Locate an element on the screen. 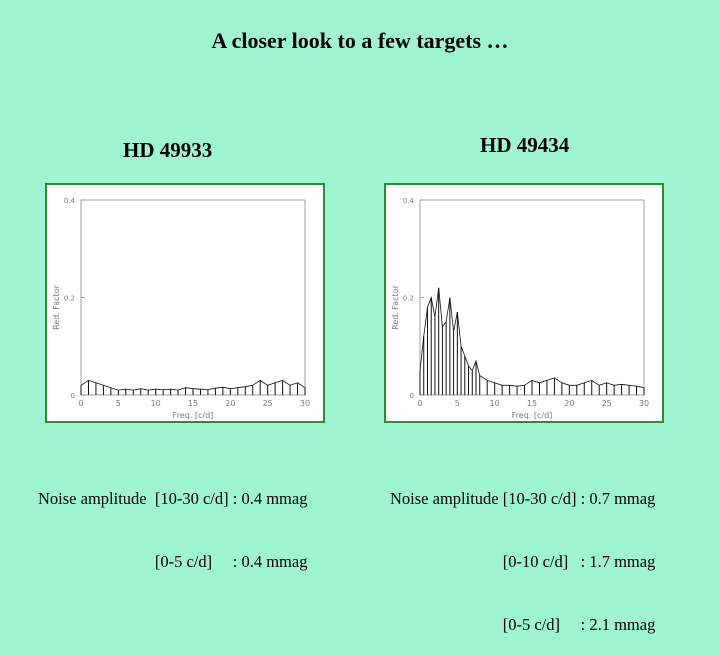 This screenshot has height=656, width=720. plot-frame is located at coordinates (193, 297).